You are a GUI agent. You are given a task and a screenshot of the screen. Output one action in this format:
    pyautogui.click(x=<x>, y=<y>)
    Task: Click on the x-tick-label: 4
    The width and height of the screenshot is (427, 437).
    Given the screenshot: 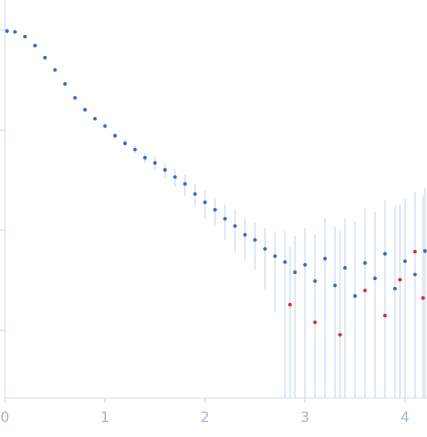 What is the action you would take?
    pyautogui.click(x=405, y=418)
    